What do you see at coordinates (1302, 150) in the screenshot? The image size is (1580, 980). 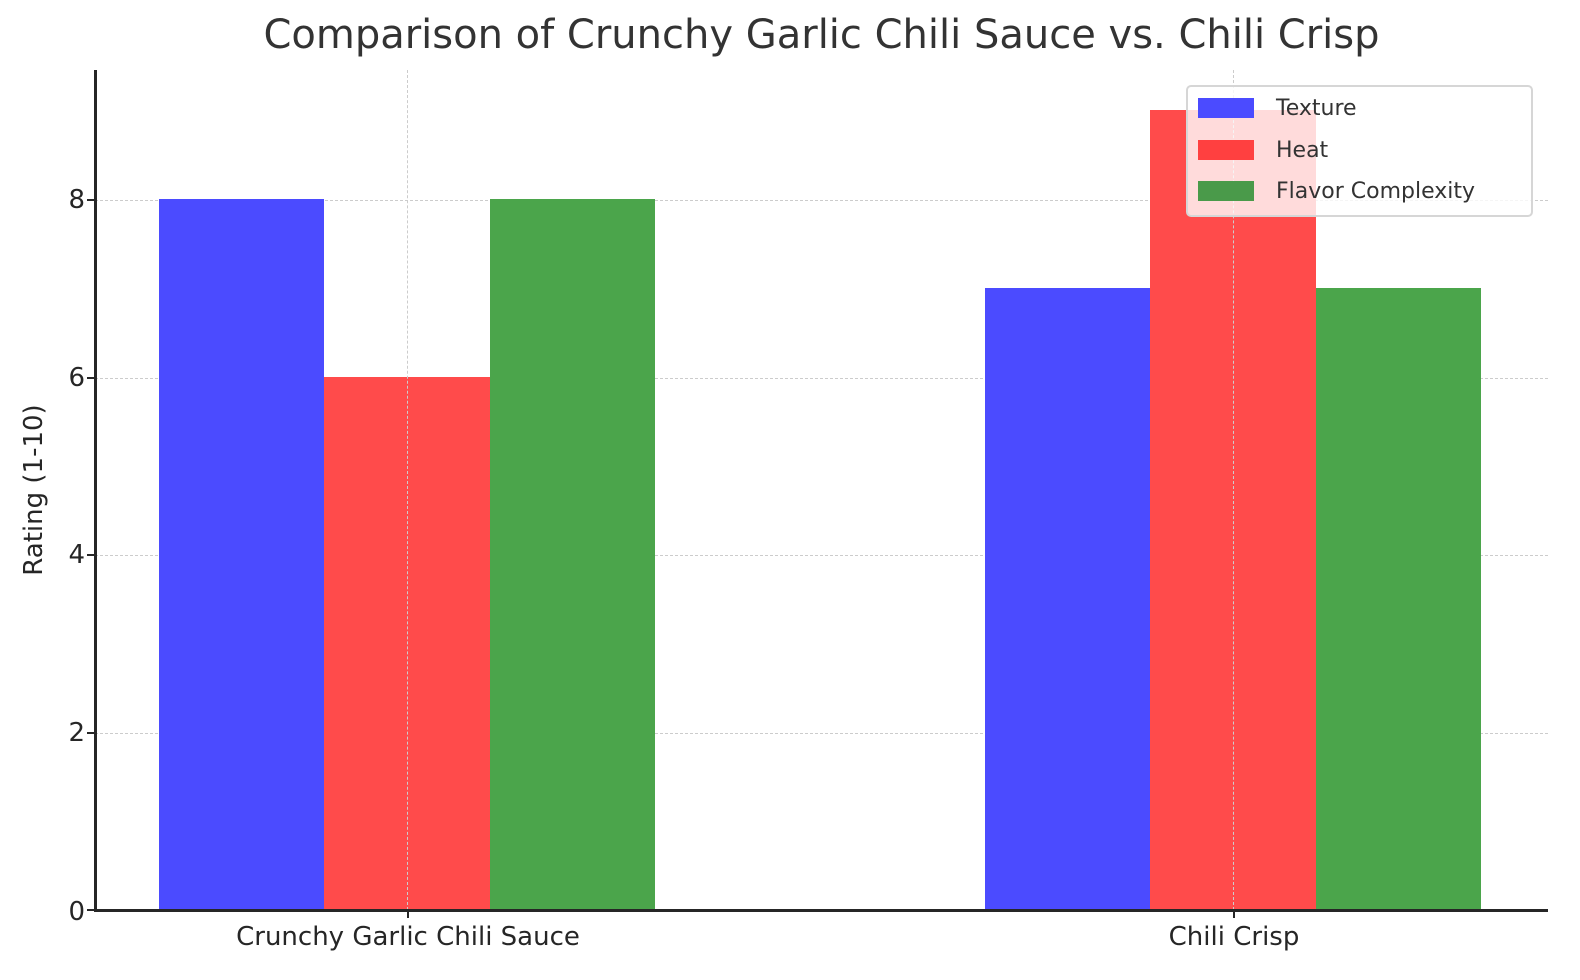 I see `legend-label-heat: Heat` at bounding box center [1302, 150].